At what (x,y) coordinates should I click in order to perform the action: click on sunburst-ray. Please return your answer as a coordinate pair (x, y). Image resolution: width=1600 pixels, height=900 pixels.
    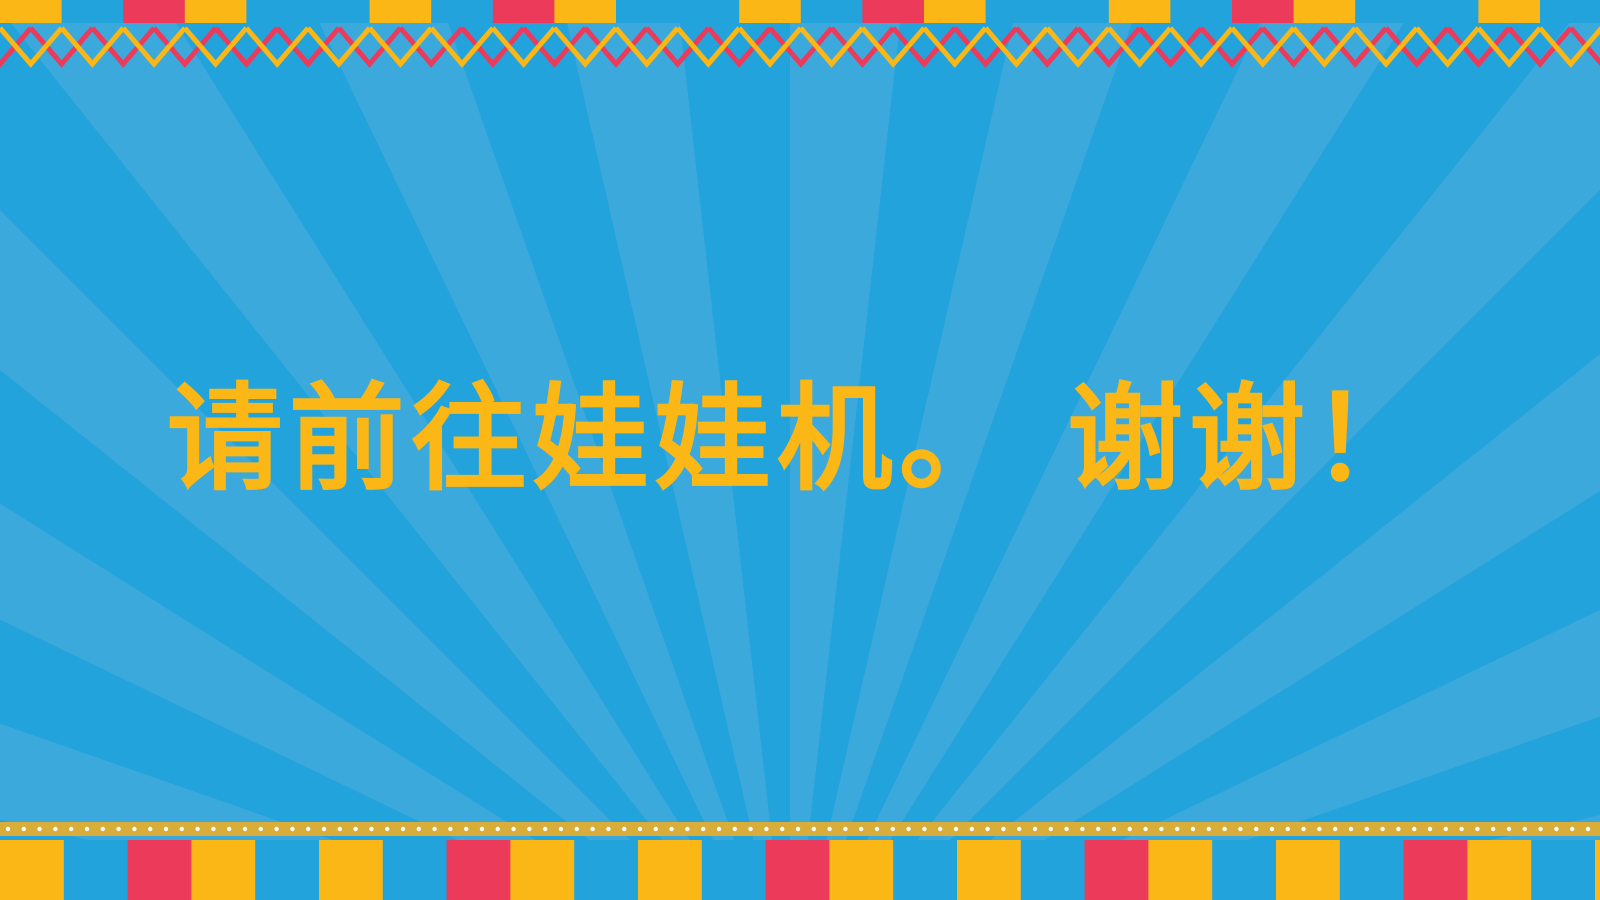
    Looking at the image, I should click on (670, 450).